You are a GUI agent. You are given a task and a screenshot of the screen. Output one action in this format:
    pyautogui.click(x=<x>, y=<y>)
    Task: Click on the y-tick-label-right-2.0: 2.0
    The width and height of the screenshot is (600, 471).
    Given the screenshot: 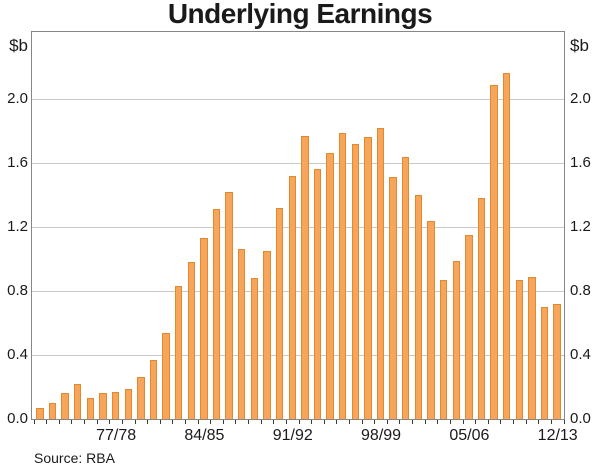 What is the action you would take?
    pyautogui.click(x=580, y=98)
    